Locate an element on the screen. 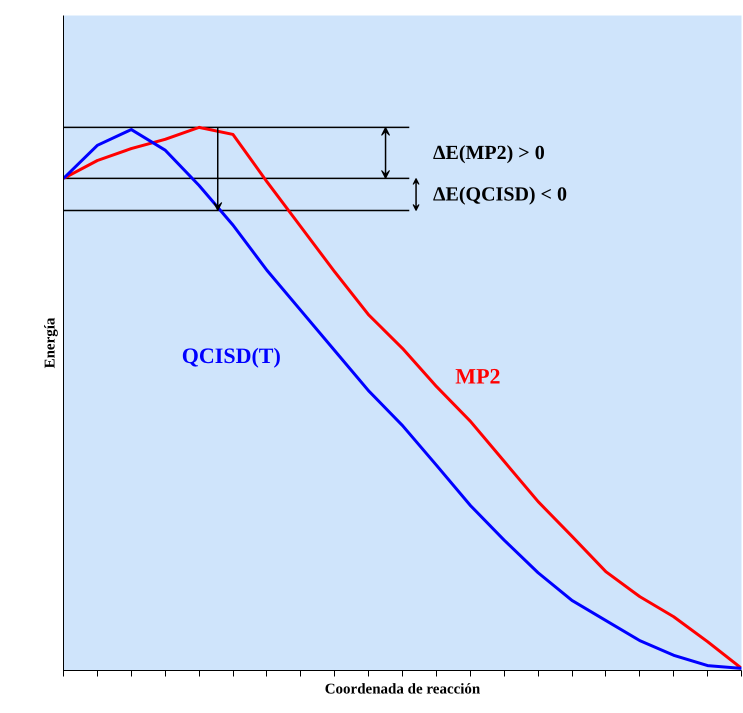  series-label: QCISD(T) is located at coordinates (231, 355).